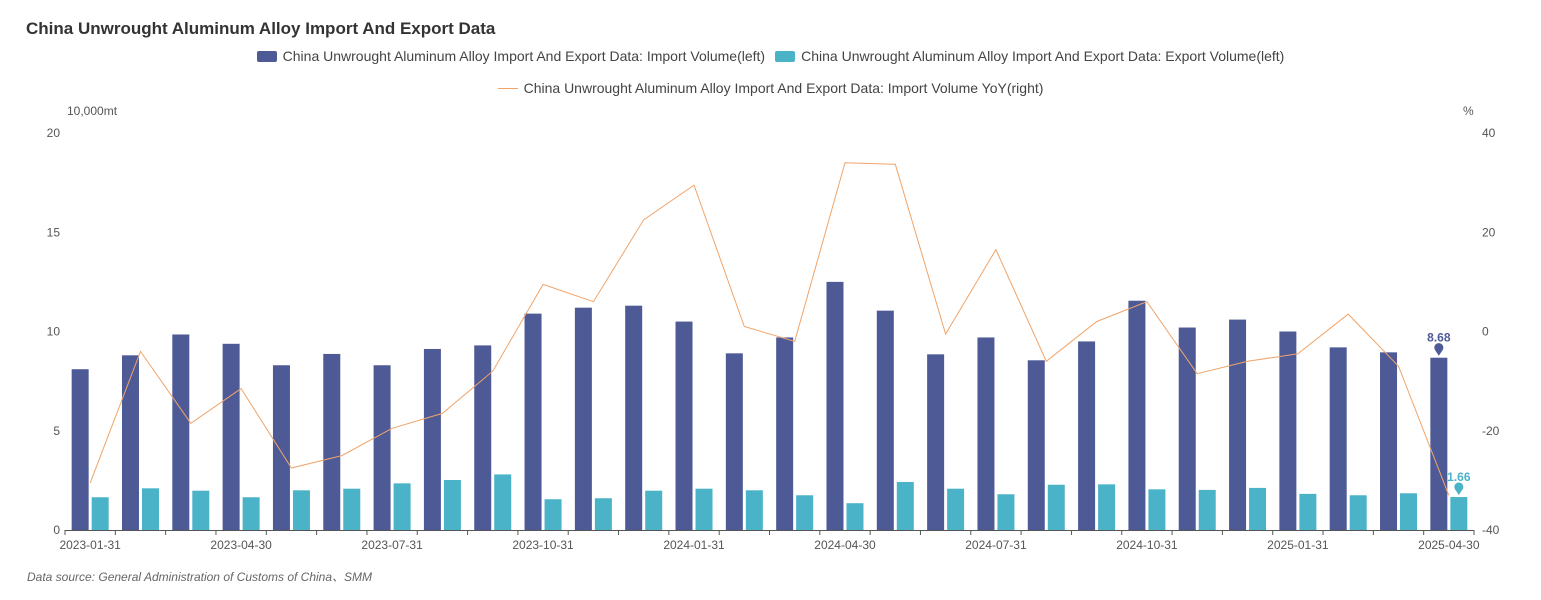  I want to click on x-tick-label: 2024-10-31, so click(1147, 545).